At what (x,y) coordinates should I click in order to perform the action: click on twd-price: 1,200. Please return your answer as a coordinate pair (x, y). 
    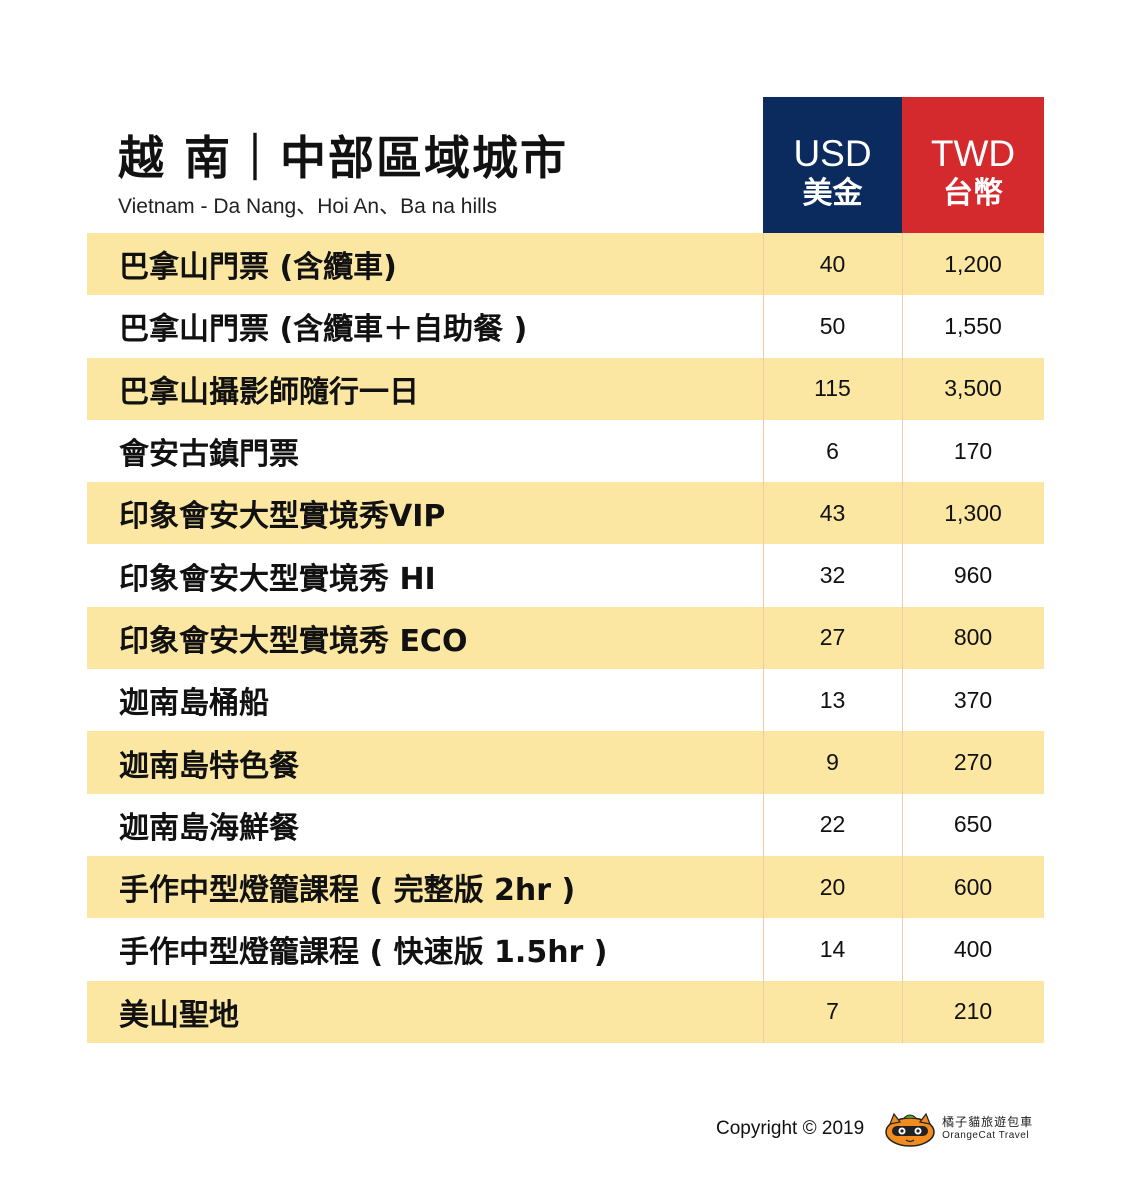
    Looking at the image, I should click on (973, 263).